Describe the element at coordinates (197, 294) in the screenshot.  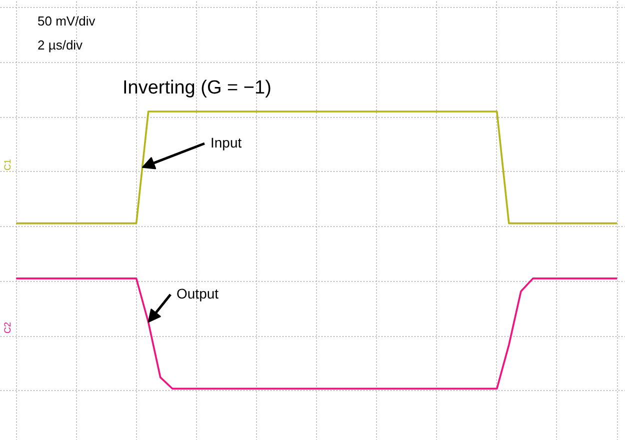
I see `text: Output` at that location.